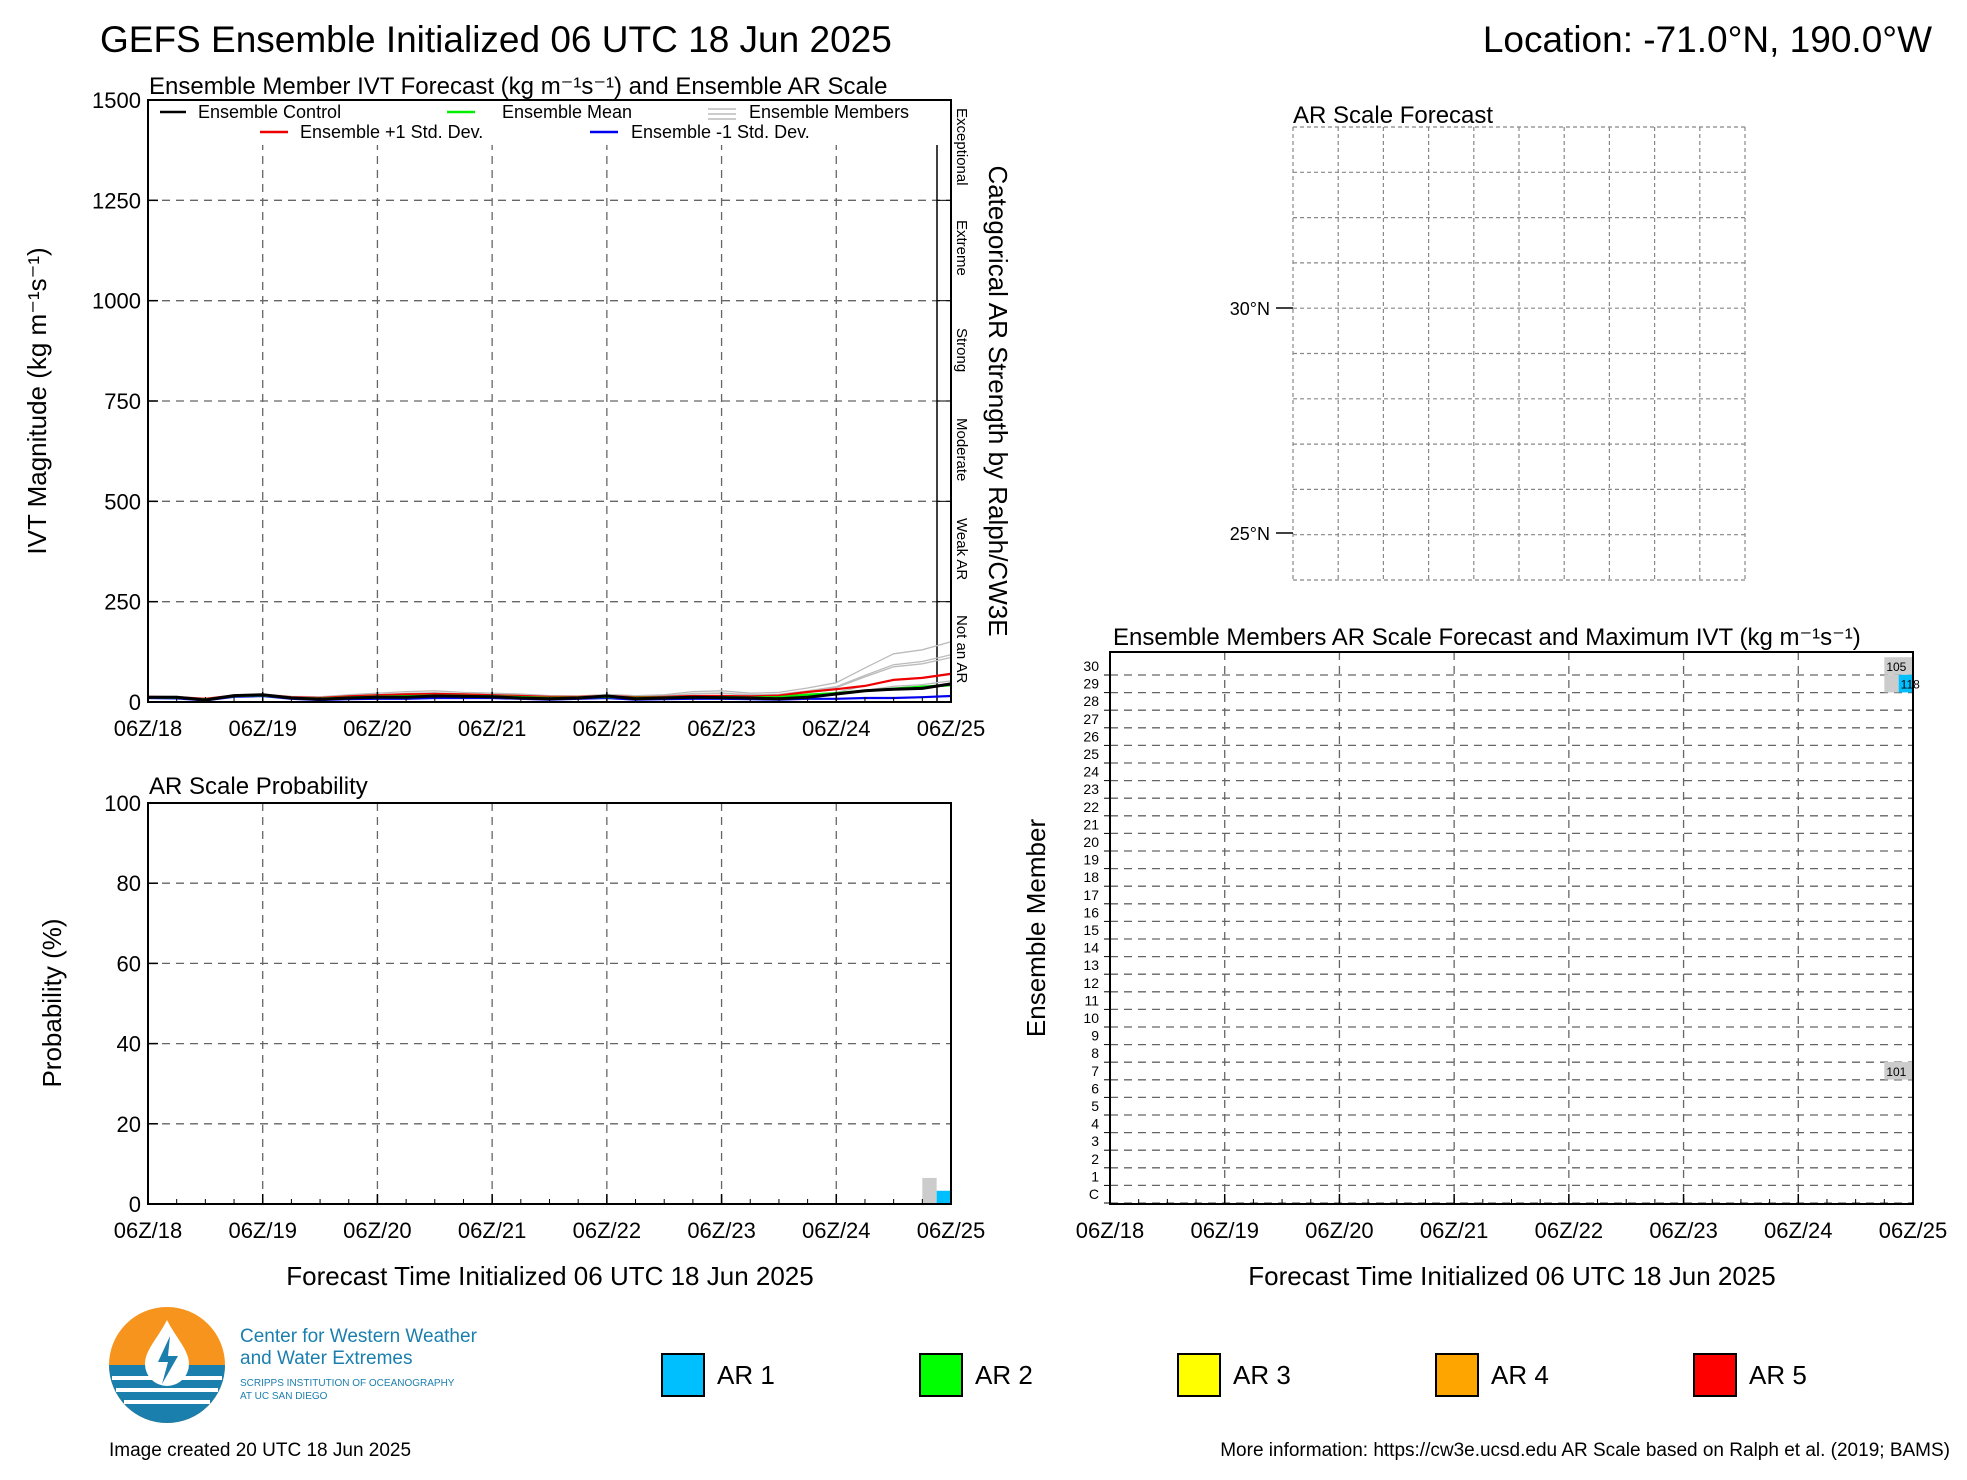  I want to click on y-tick-label: 11, so click(1091, 1000).